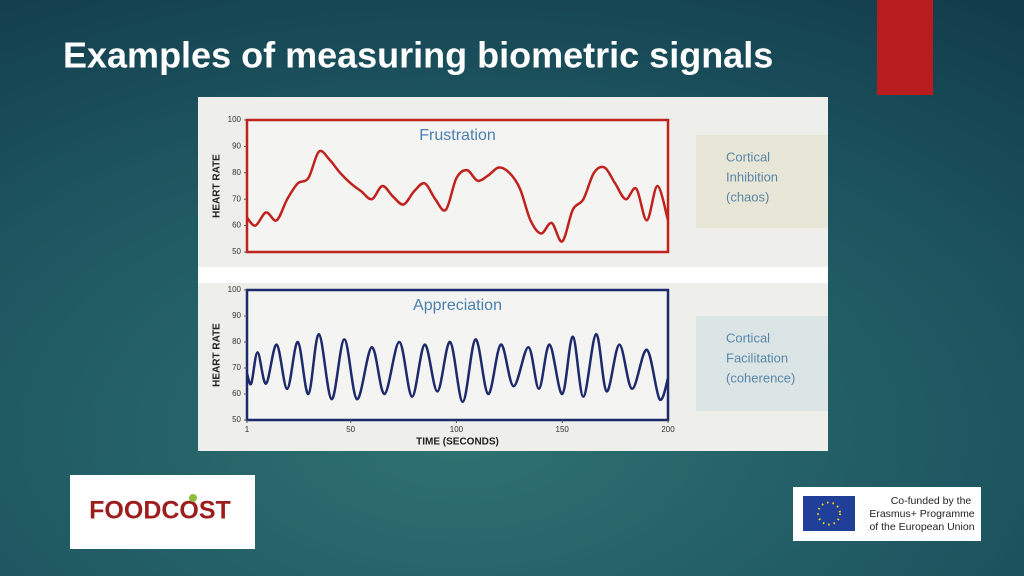  I want to click on logo: FOODCOST, so click(160, 511).